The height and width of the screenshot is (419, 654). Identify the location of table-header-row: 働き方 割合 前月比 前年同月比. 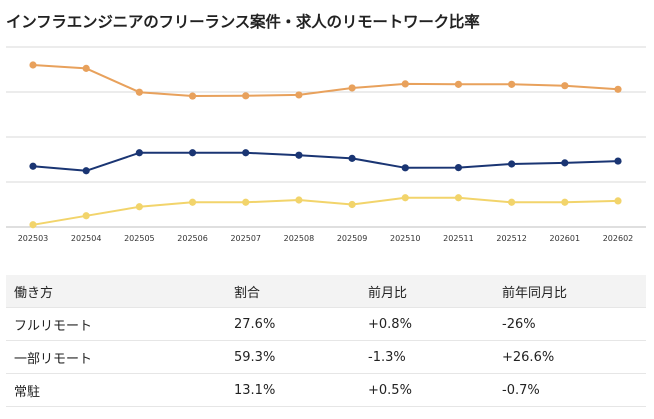
(326, 291).